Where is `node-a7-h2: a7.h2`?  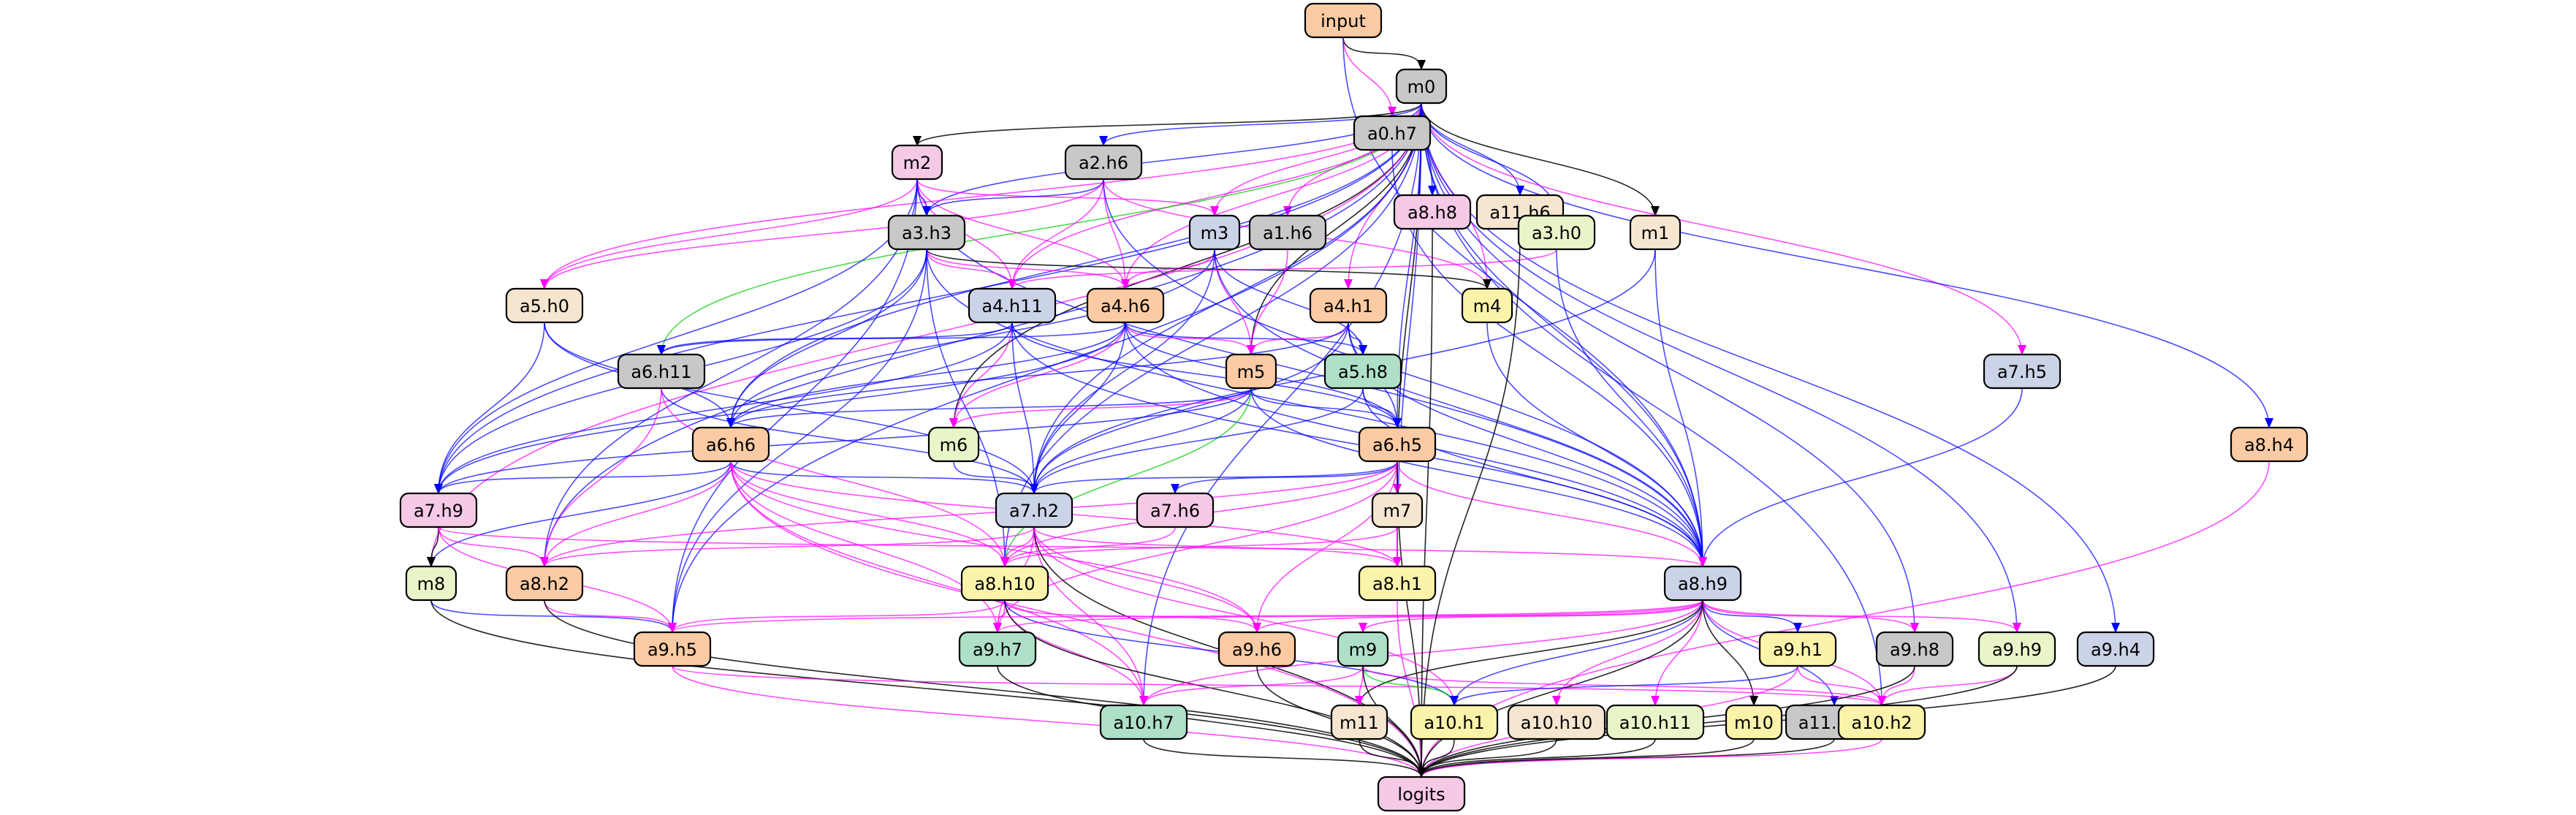 node-a7-h2: a7.h2 is located at coordinates (1035, 510).